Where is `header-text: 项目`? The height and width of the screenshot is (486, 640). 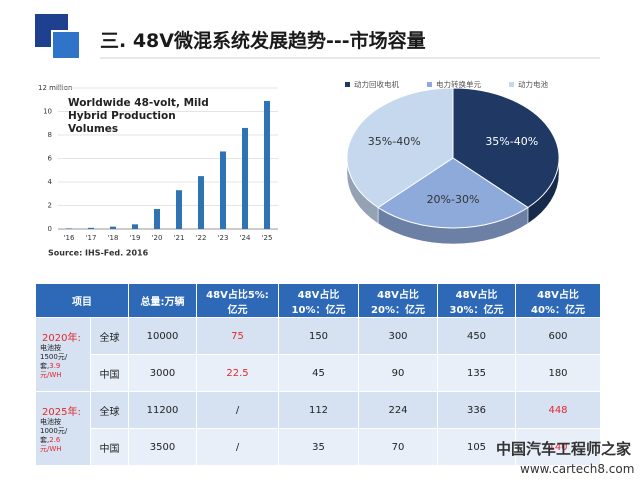
header-text: 项目 is located at coordinates (82, 302).